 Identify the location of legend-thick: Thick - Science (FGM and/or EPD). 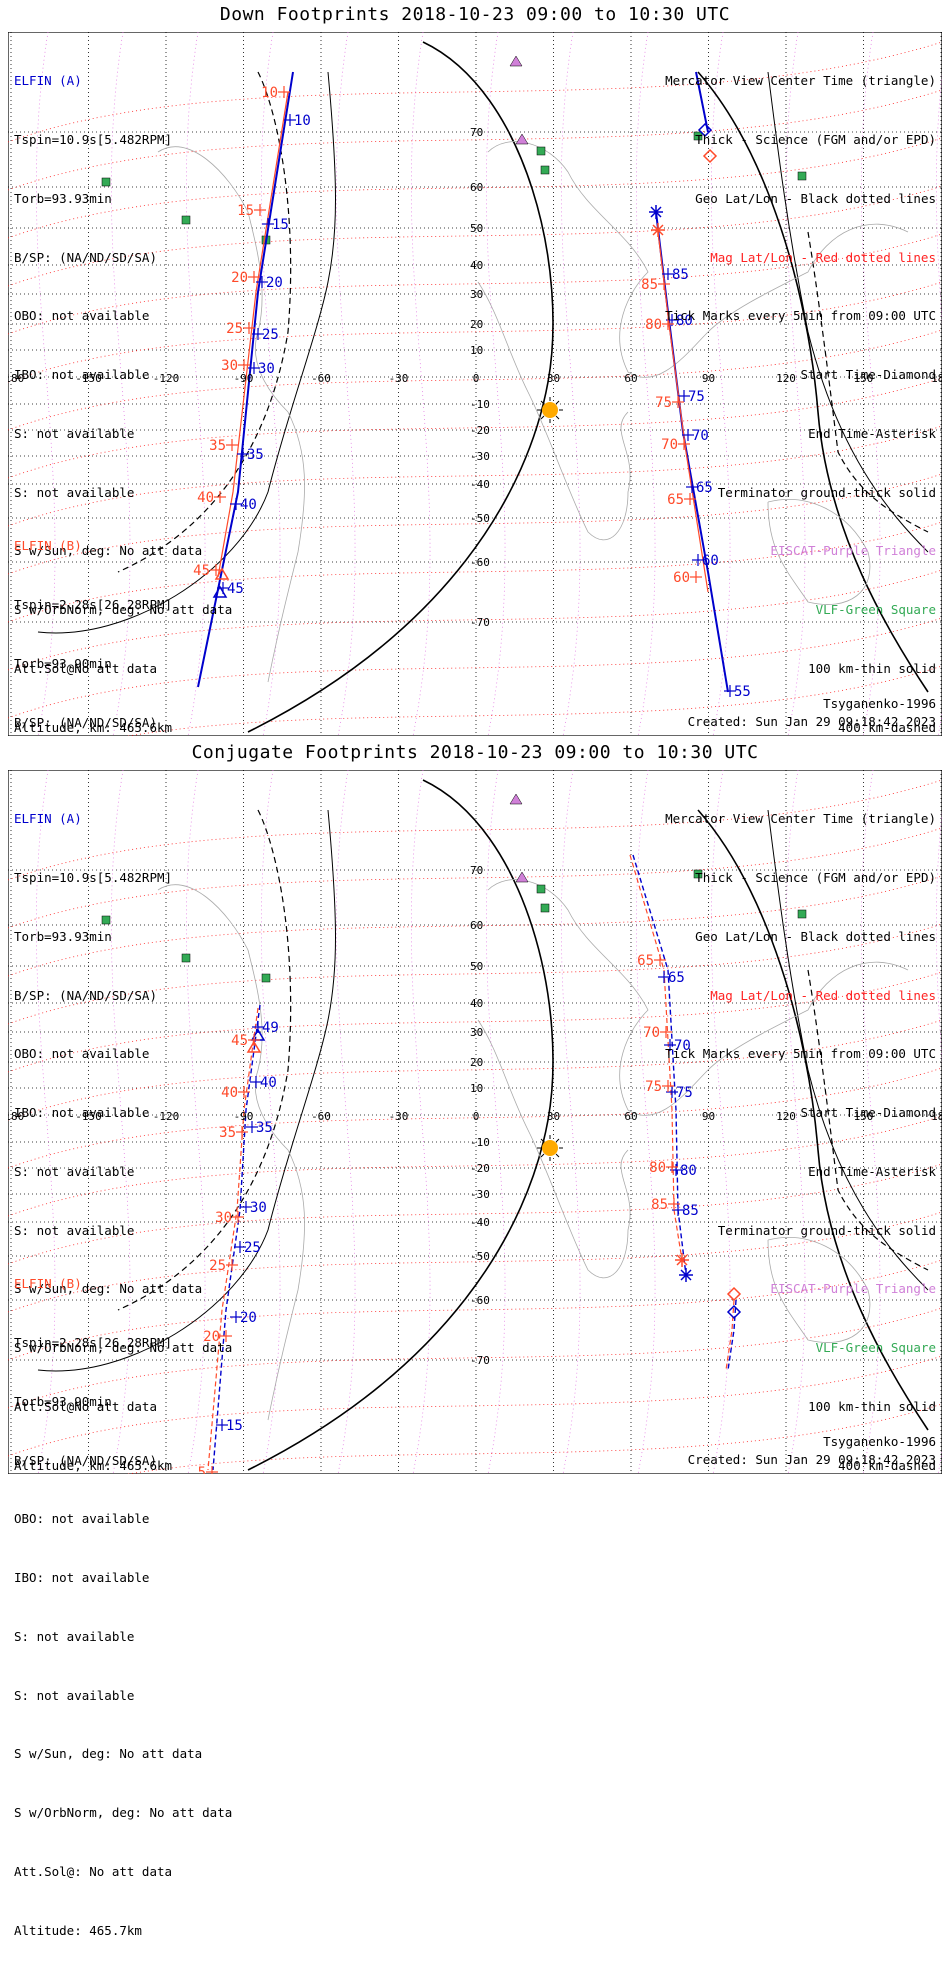
(815, 139).